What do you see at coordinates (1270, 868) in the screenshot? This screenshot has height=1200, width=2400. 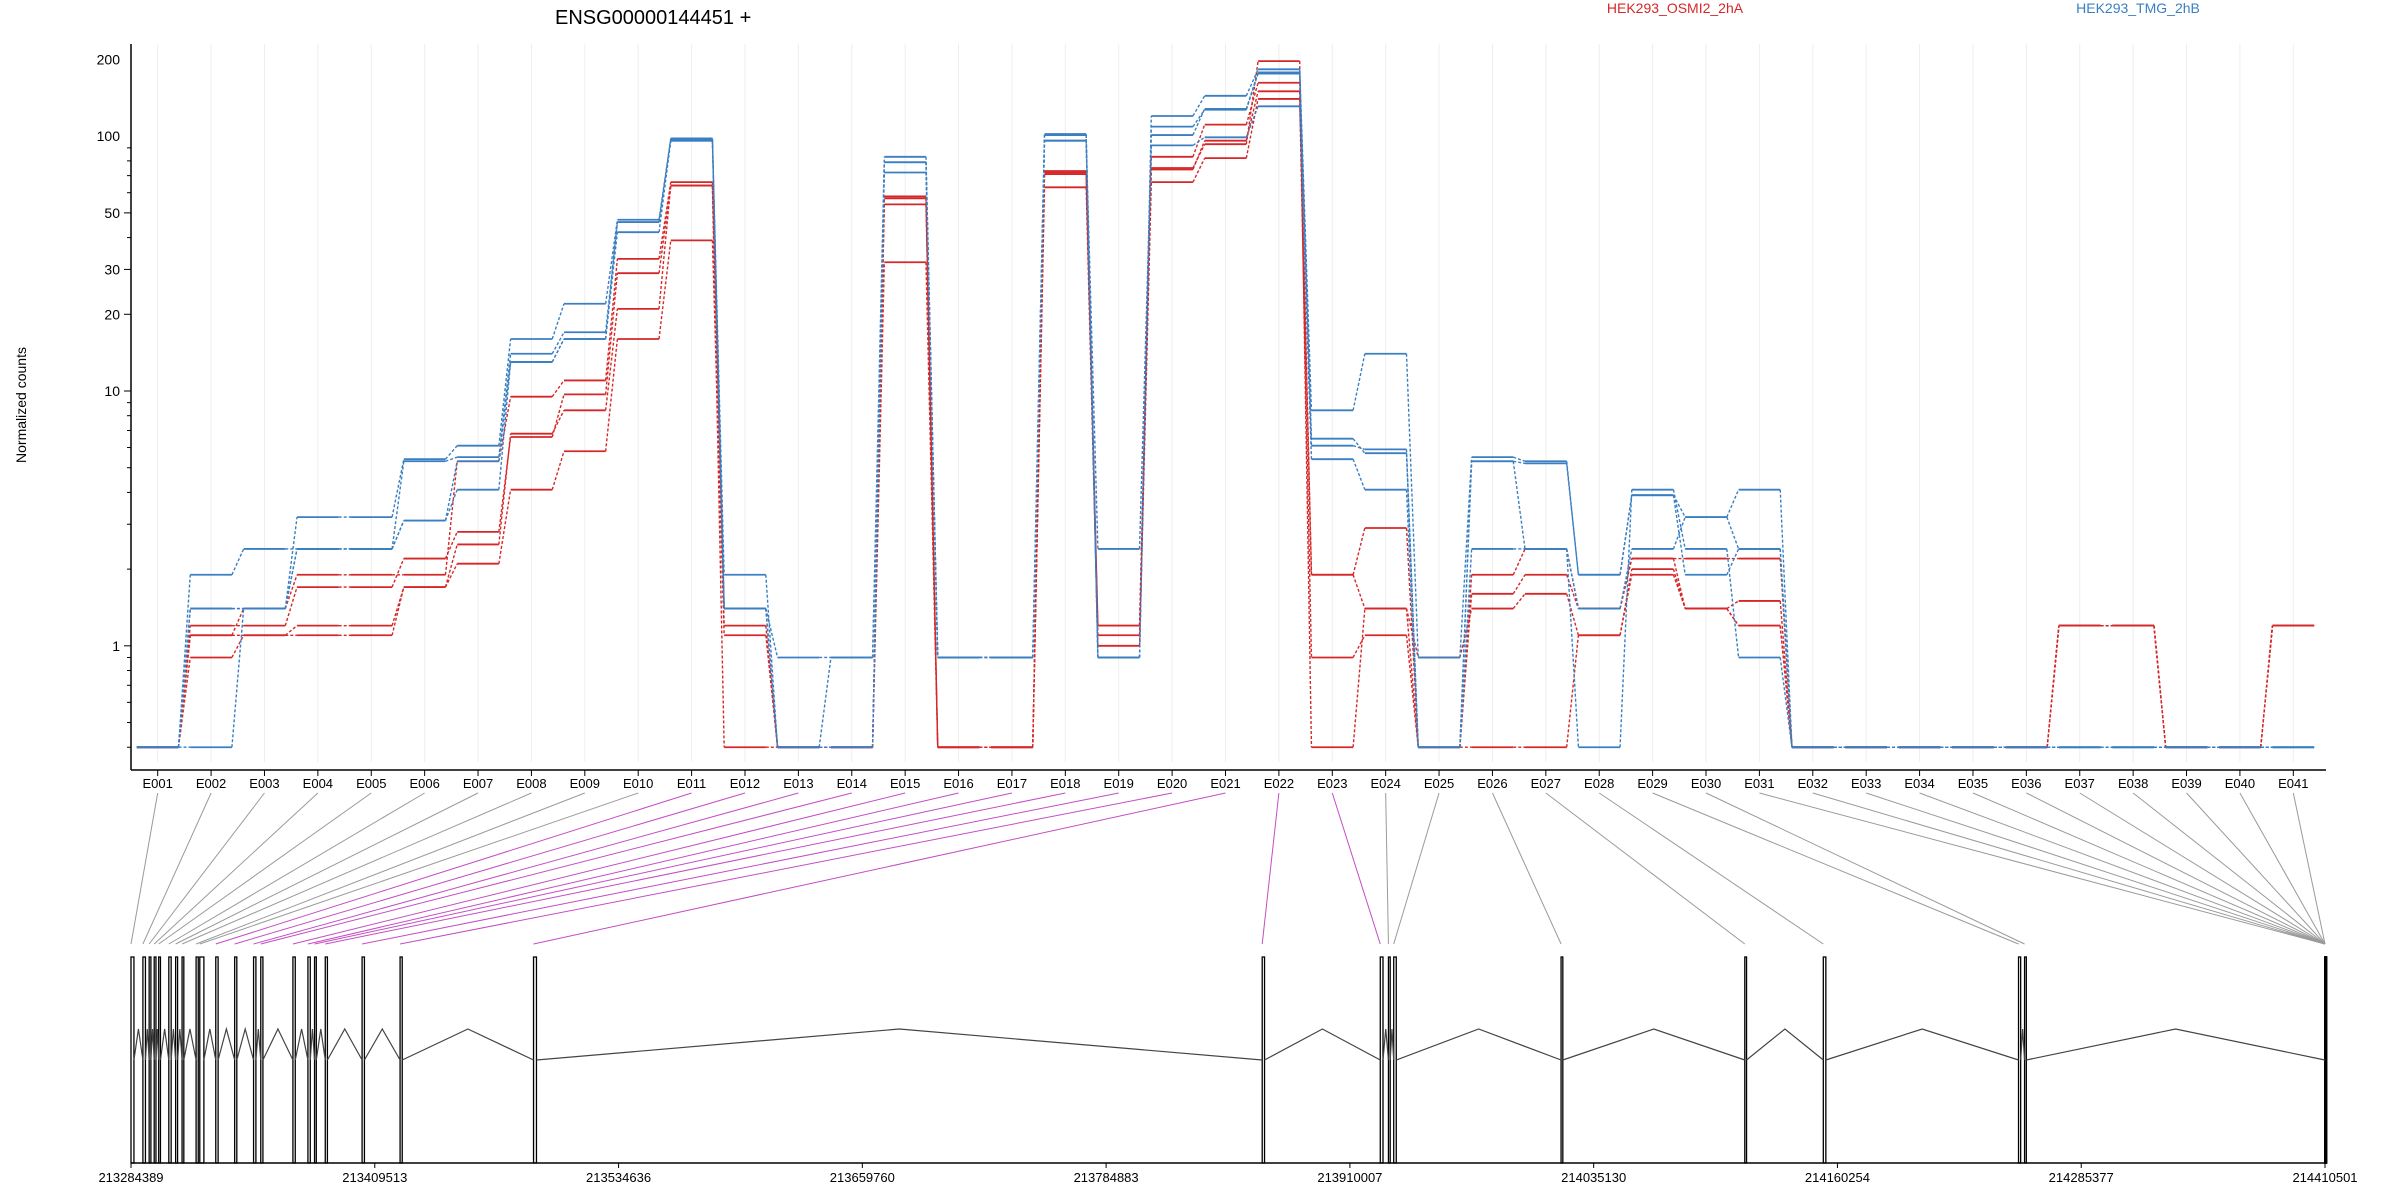 I see `connector-e022` at bounding box center [1270, 868].